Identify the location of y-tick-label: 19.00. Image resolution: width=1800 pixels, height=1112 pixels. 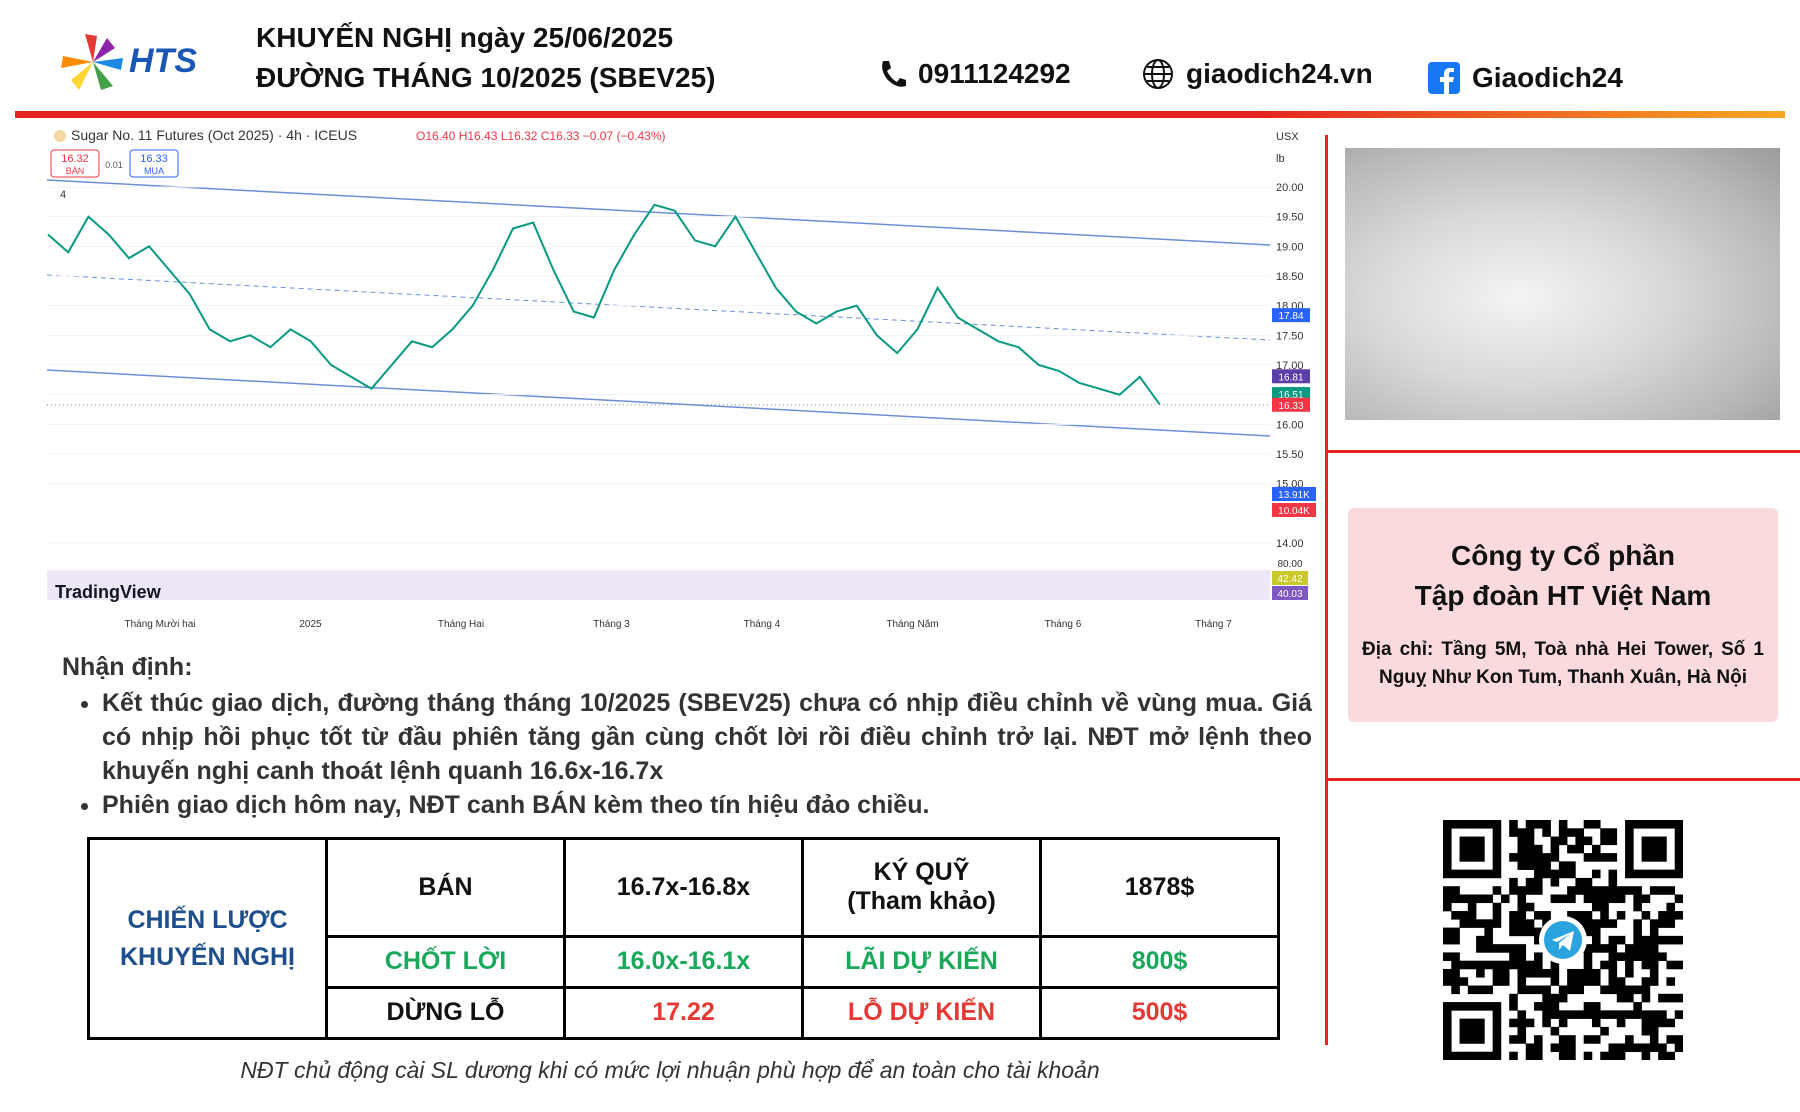
(1290, 247).